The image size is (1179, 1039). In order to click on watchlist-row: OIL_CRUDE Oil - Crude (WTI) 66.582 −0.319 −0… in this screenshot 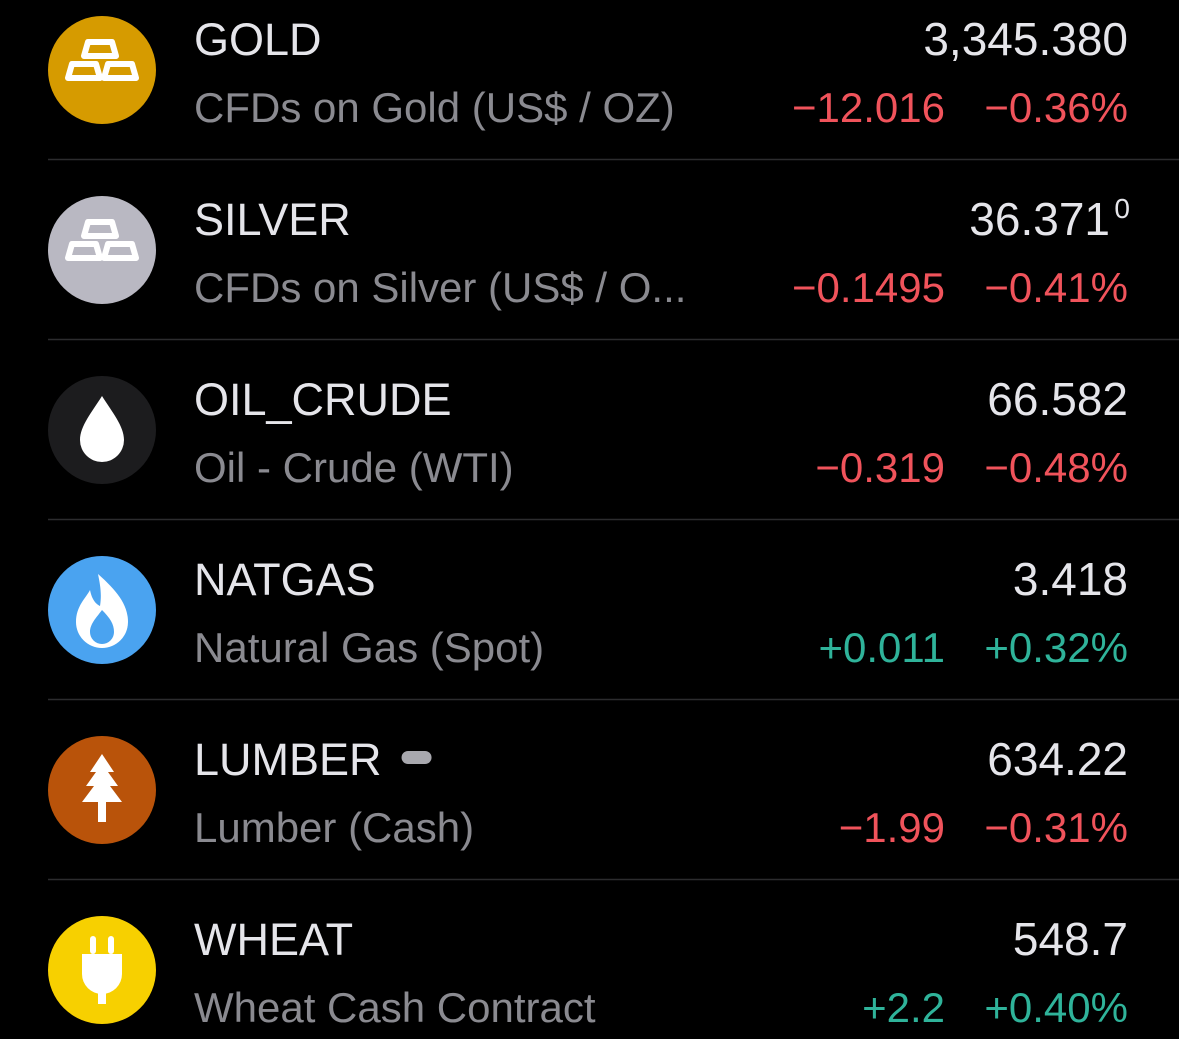, I will do `click(613, 447)`.